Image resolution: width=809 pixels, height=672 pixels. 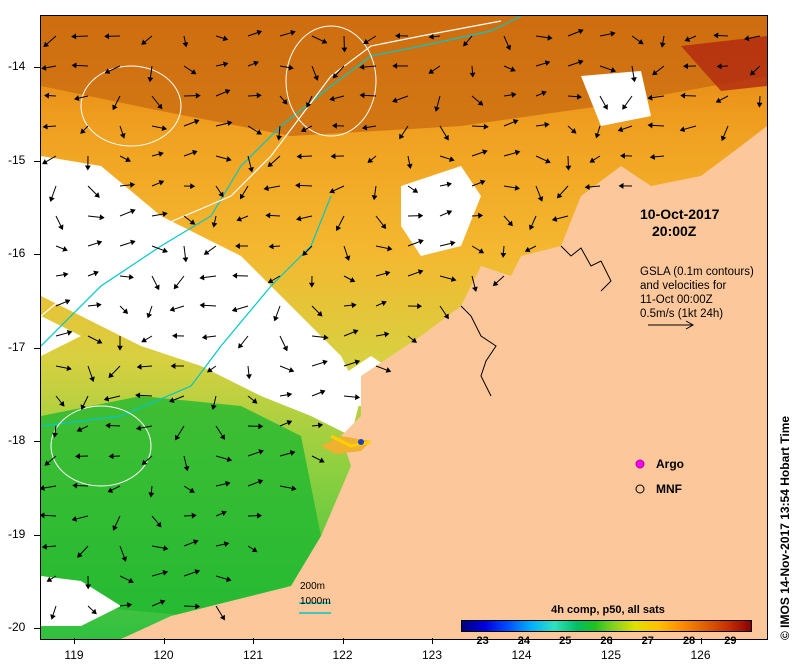 What do you see at coordinates (313, 586) in the screenshot?
I see `scale-label-200m: 200m` at bounding box center [313, 586].